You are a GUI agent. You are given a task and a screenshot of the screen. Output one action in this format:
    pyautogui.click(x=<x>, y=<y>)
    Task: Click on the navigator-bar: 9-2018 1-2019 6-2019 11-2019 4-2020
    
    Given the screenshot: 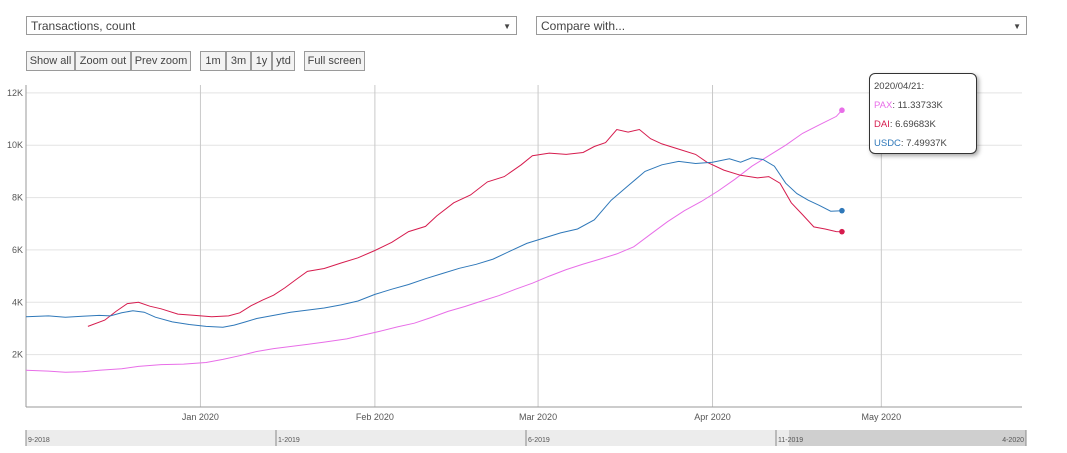 What is the action you would take?
    pyautogui.click(x=526, y=438)
    